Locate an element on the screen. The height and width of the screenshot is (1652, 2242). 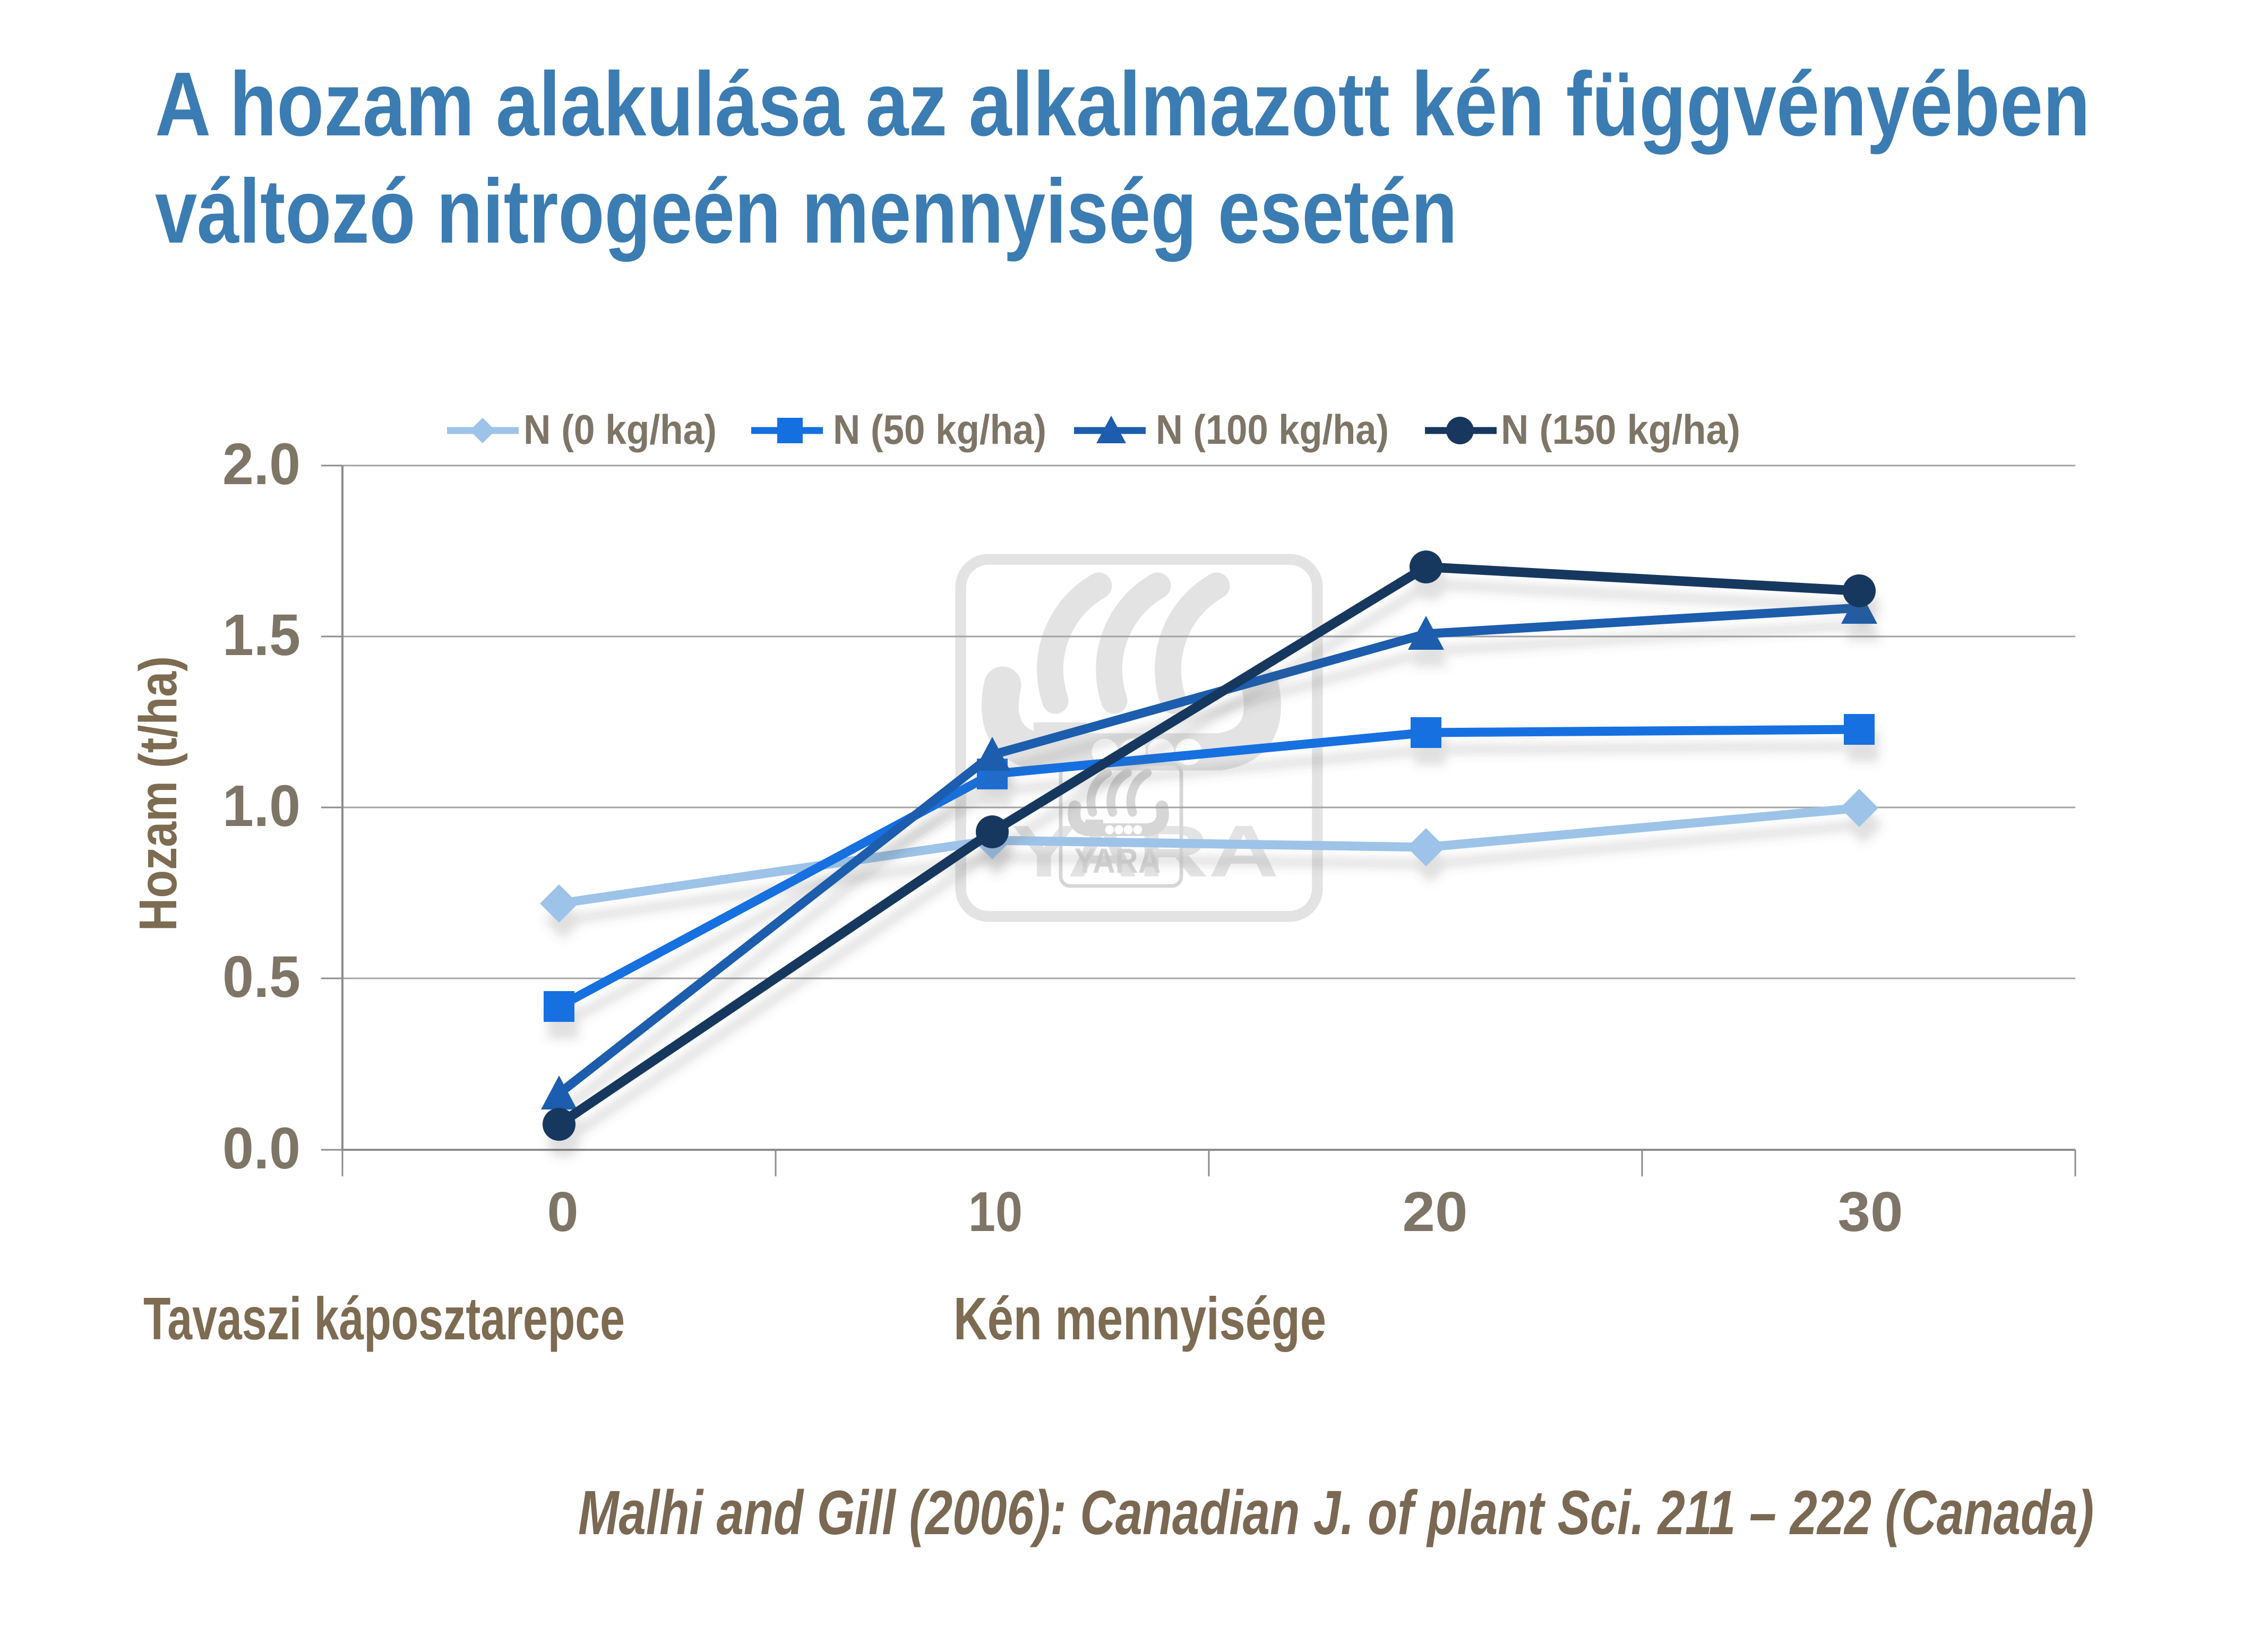
svg-text: 1.0 is located at coordinates (261, 806).